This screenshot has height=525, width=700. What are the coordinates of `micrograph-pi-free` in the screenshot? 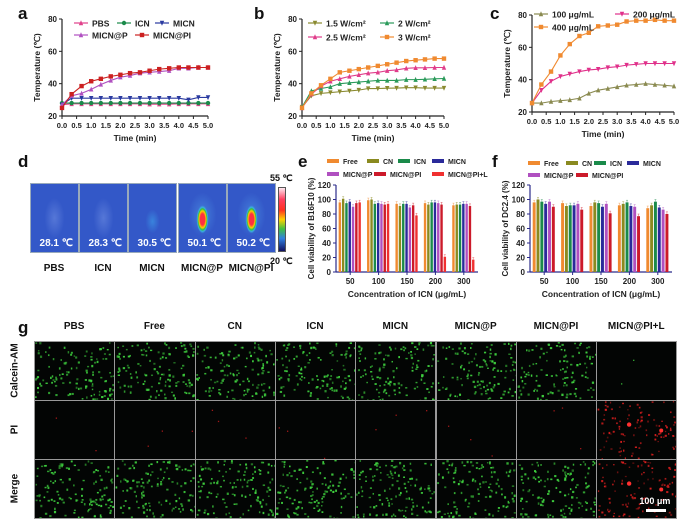 It's located at (155, 430).